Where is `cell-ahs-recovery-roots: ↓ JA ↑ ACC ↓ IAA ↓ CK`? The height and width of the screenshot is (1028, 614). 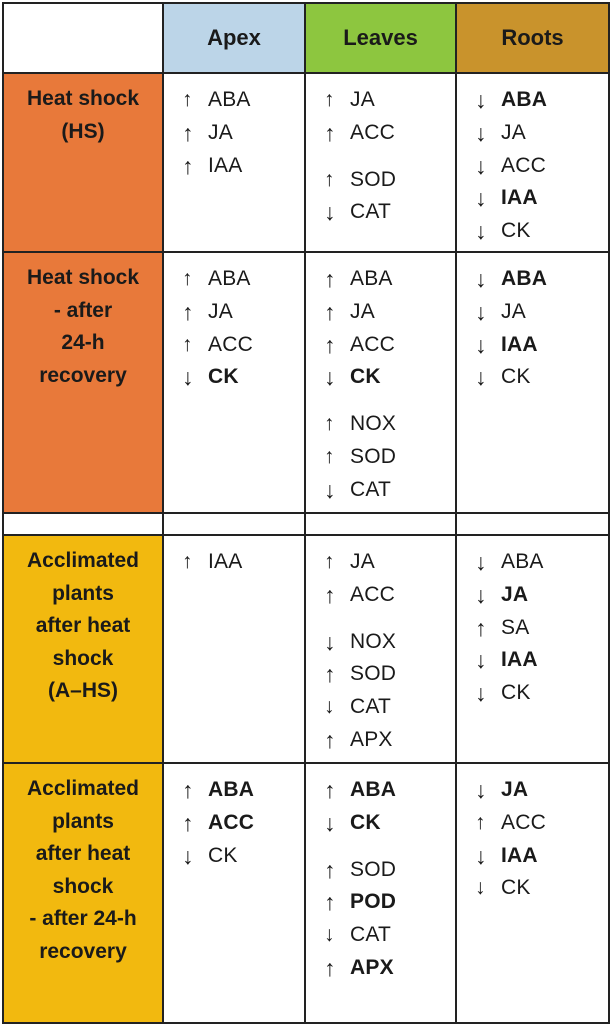 cell-ahs-recovery-roots: ↓ JA ↑ ACC ↓ IAA ↓ CK is located at coordinates (532, 893).